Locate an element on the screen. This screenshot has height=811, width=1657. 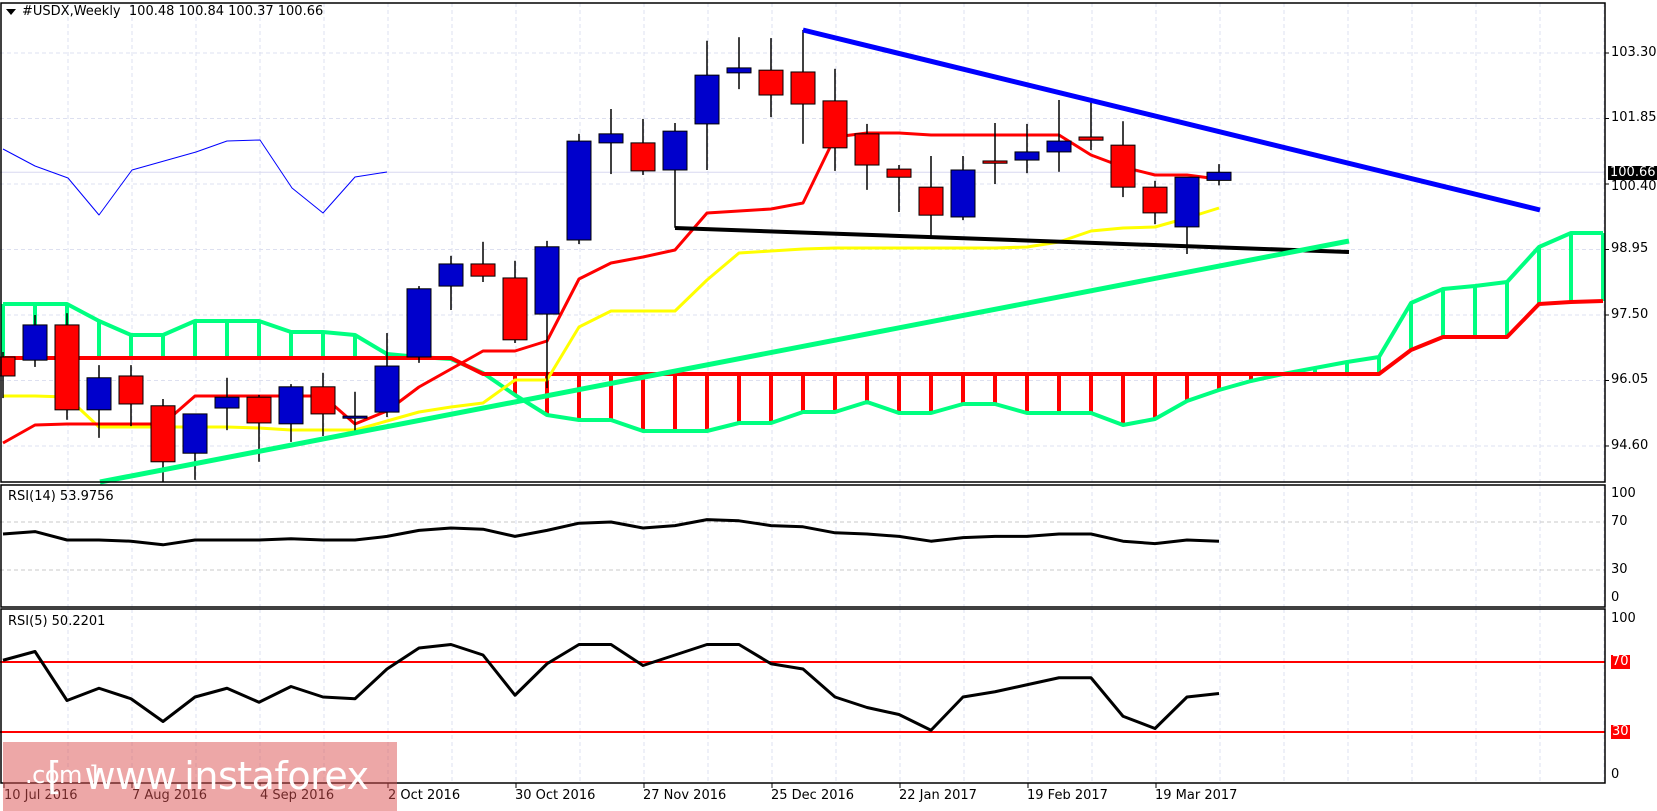
price-tick: 94.60 is located at coordinates (1630, 445).